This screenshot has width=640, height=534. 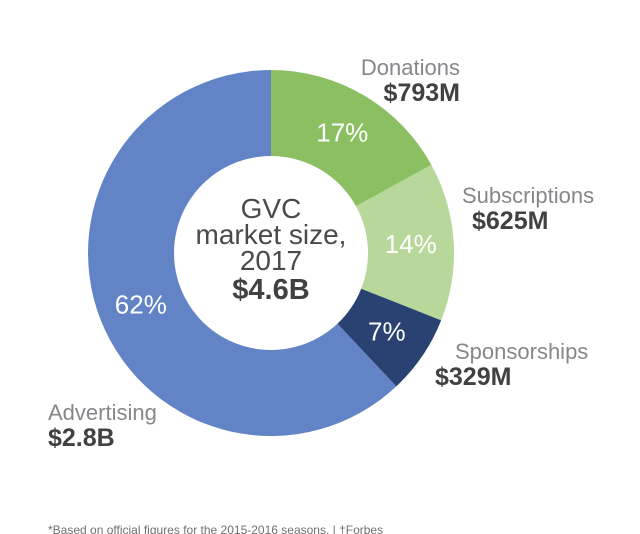 I want to click on label-subscriptions: Subscriptions $625M, so click(x=528, y=209).